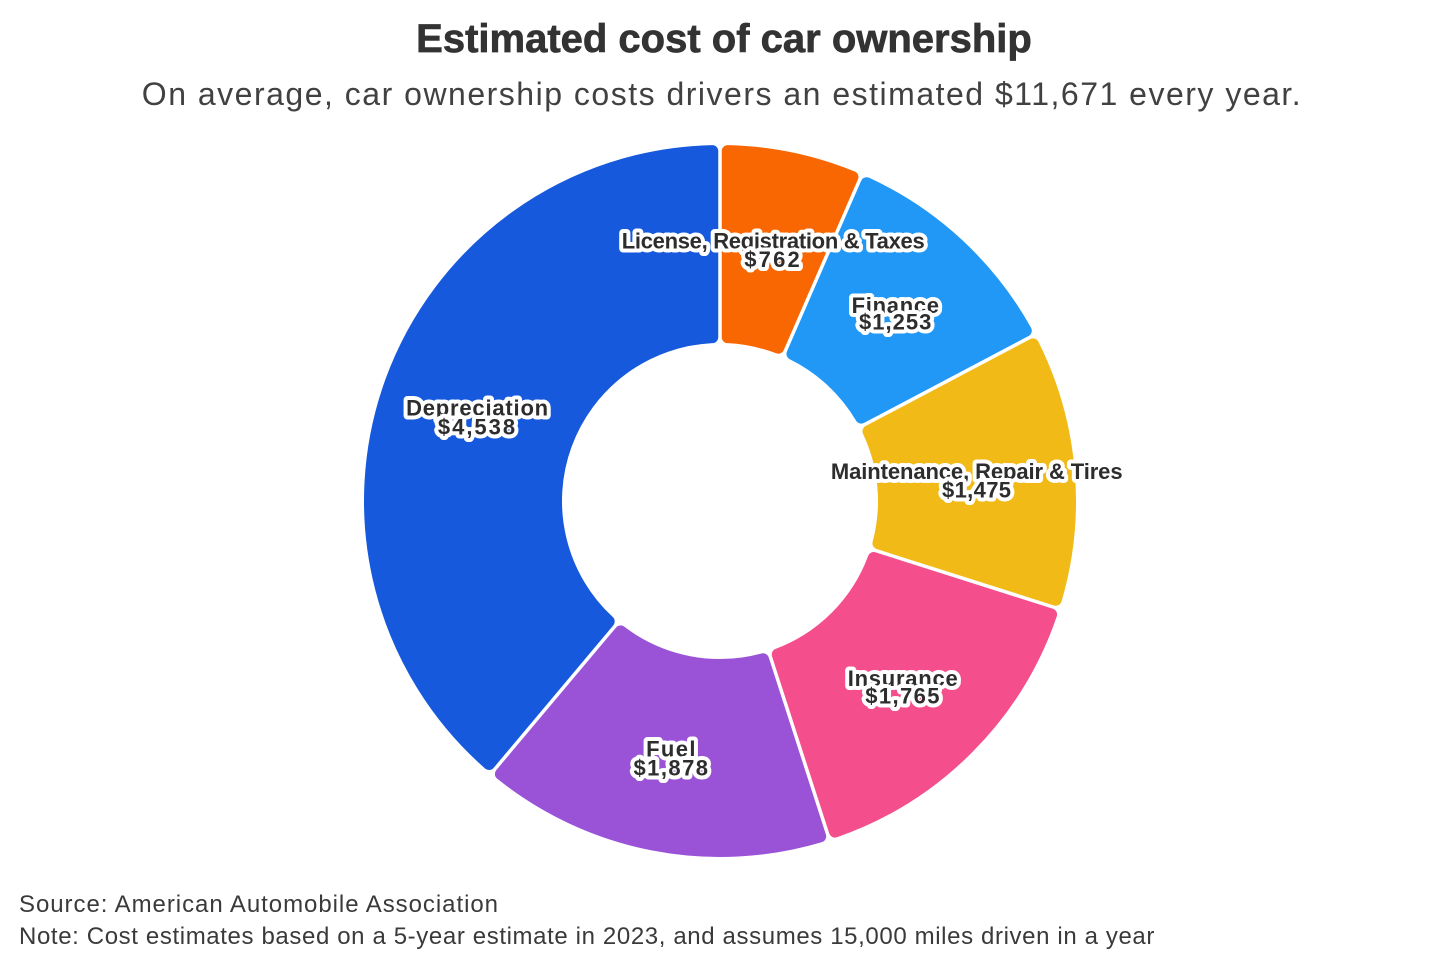 This screenshot has width=1440, height=972. Describe the element at coordinates (672, 768) in the screenshot. I see `svg-text: $1,878` at that location.